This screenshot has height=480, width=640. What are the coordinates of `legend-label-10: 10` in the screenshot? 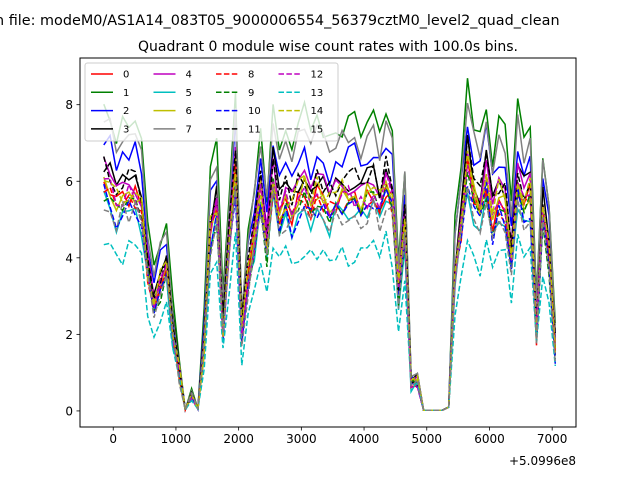 It's located at (254, 111).